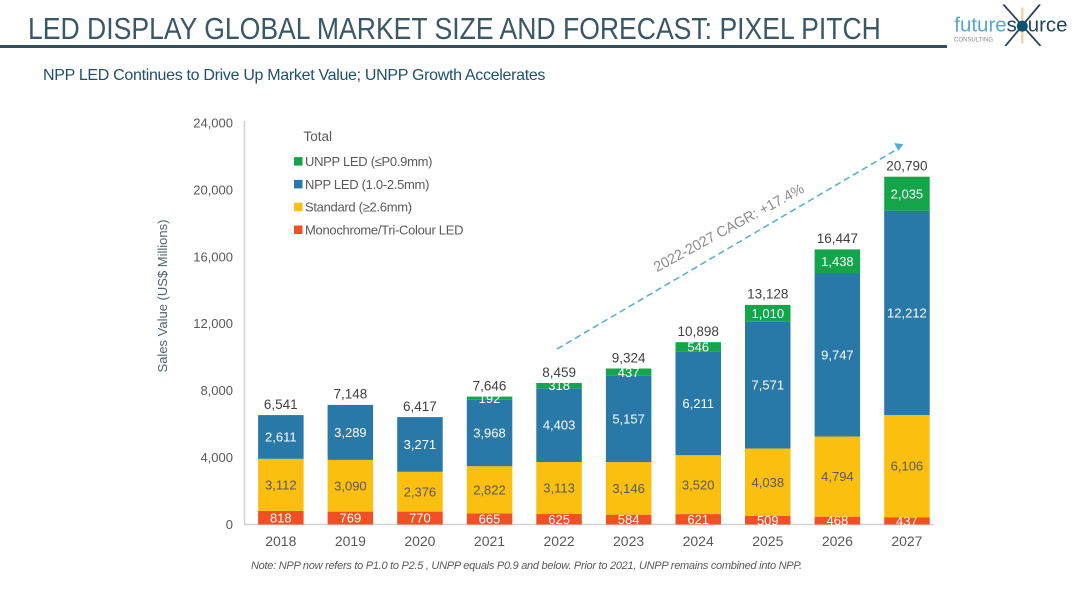 This screenshot has height=590, width=1080. What do you see at coordinates (985, 25) in the screenshot?
I see `svg-text: futures` at bounding box center [985, 25].